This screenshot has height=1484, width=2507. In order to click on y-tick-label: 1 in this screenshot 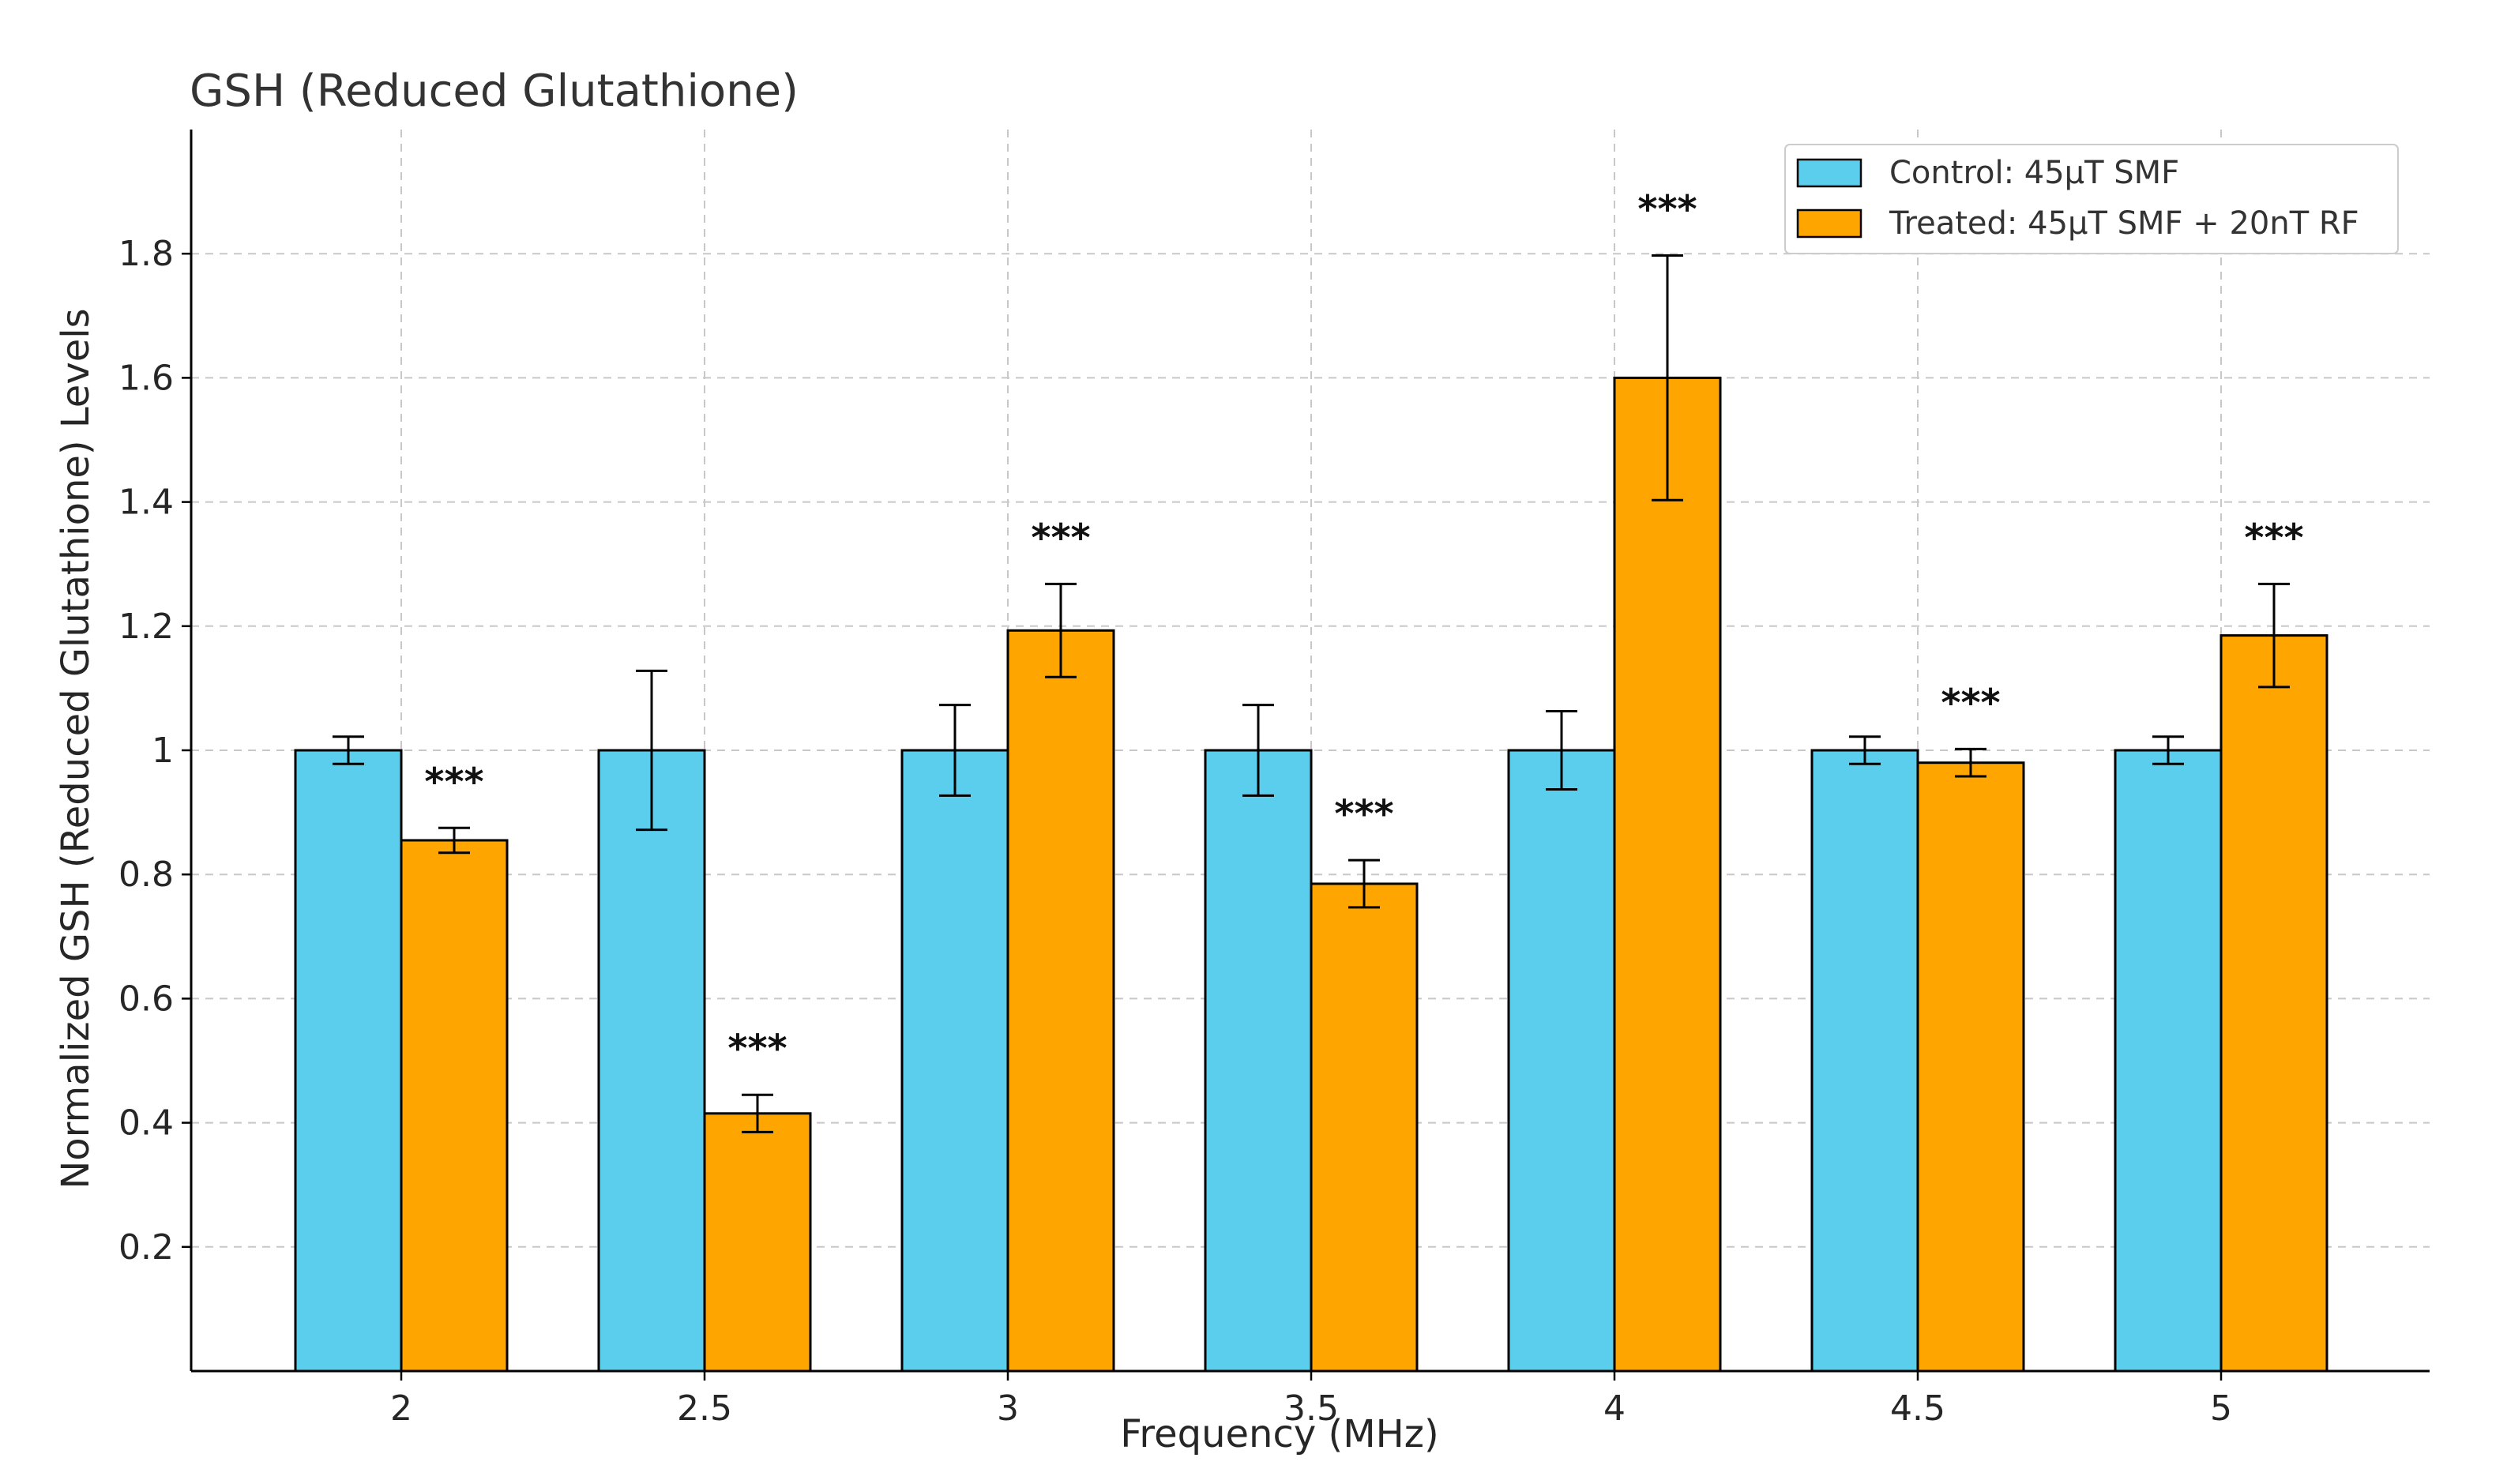, I will do `click(163, 751)`.